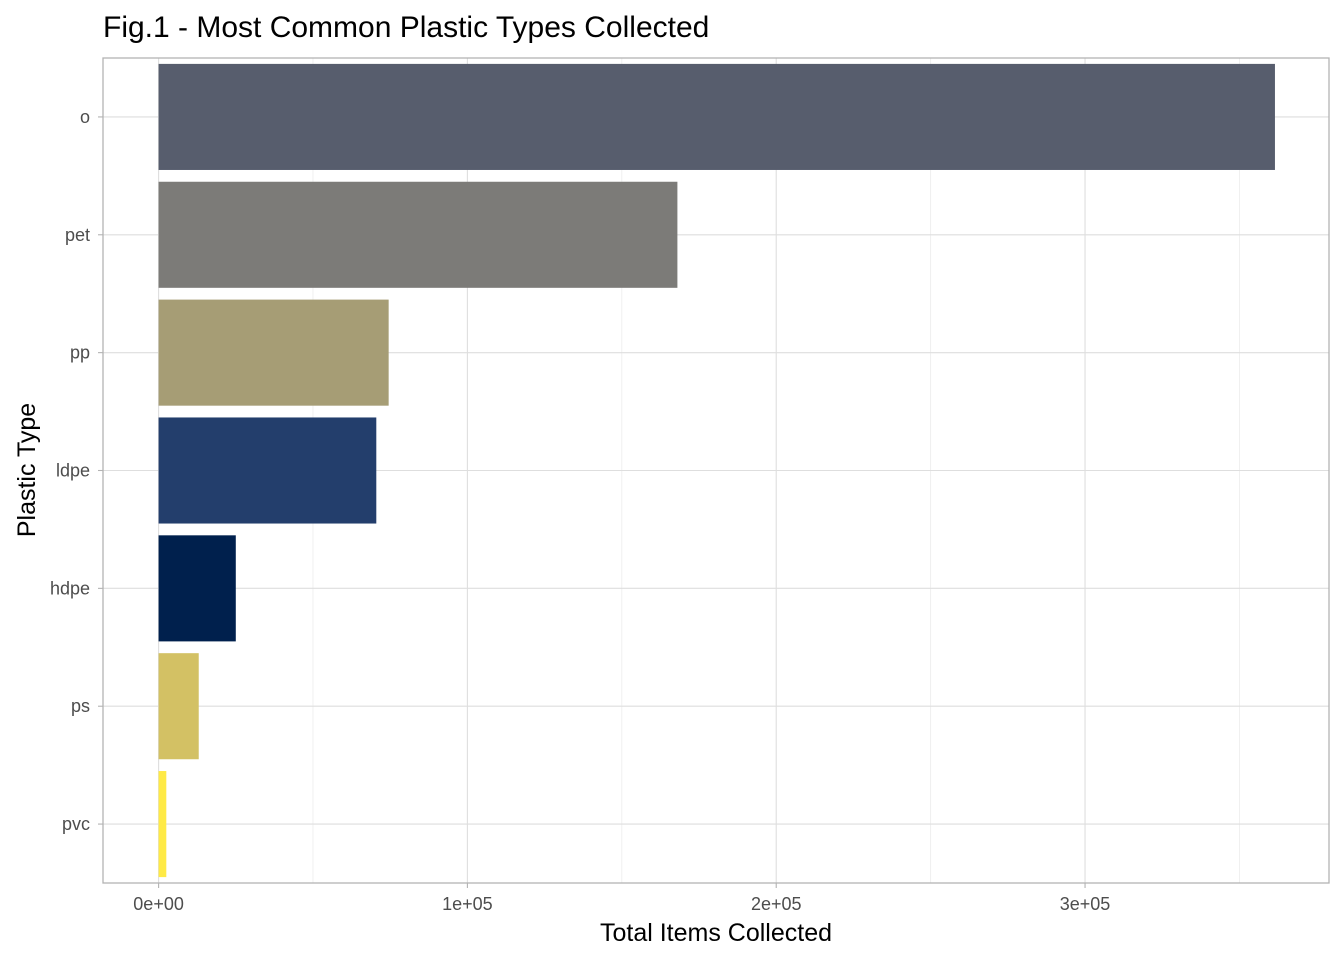  I want to click on y-tick-label: ldpe, so click(73, 471).